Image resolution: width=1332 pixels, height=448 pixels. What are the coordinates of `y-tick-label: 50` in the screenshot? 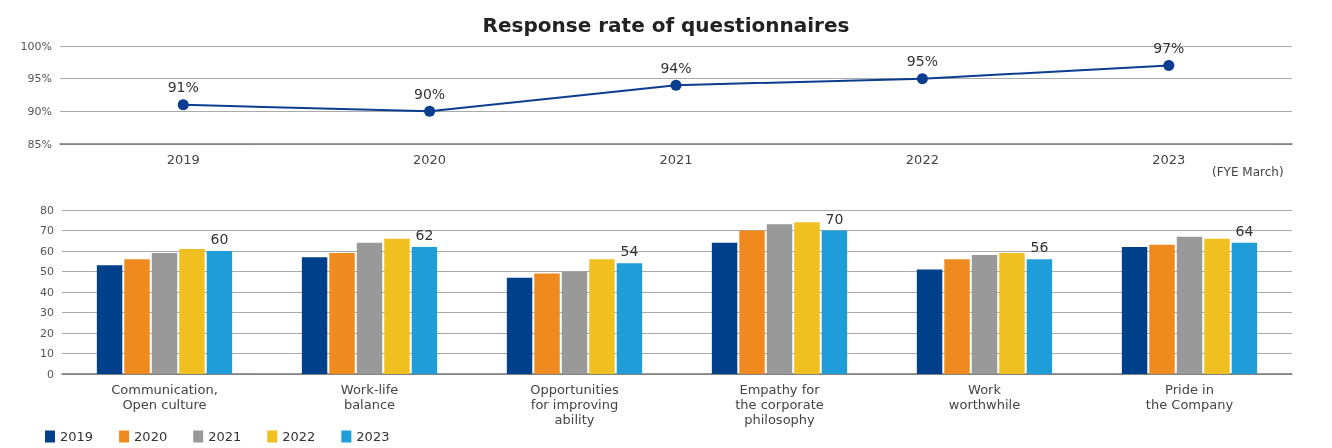 It's located at (47, 271).